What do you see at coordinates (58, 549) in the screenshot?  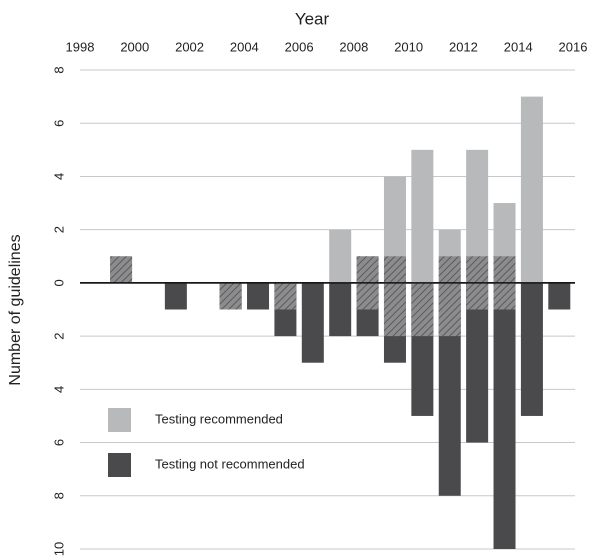 I see `y-tick-label: 10` at bounding box center [58, 549].